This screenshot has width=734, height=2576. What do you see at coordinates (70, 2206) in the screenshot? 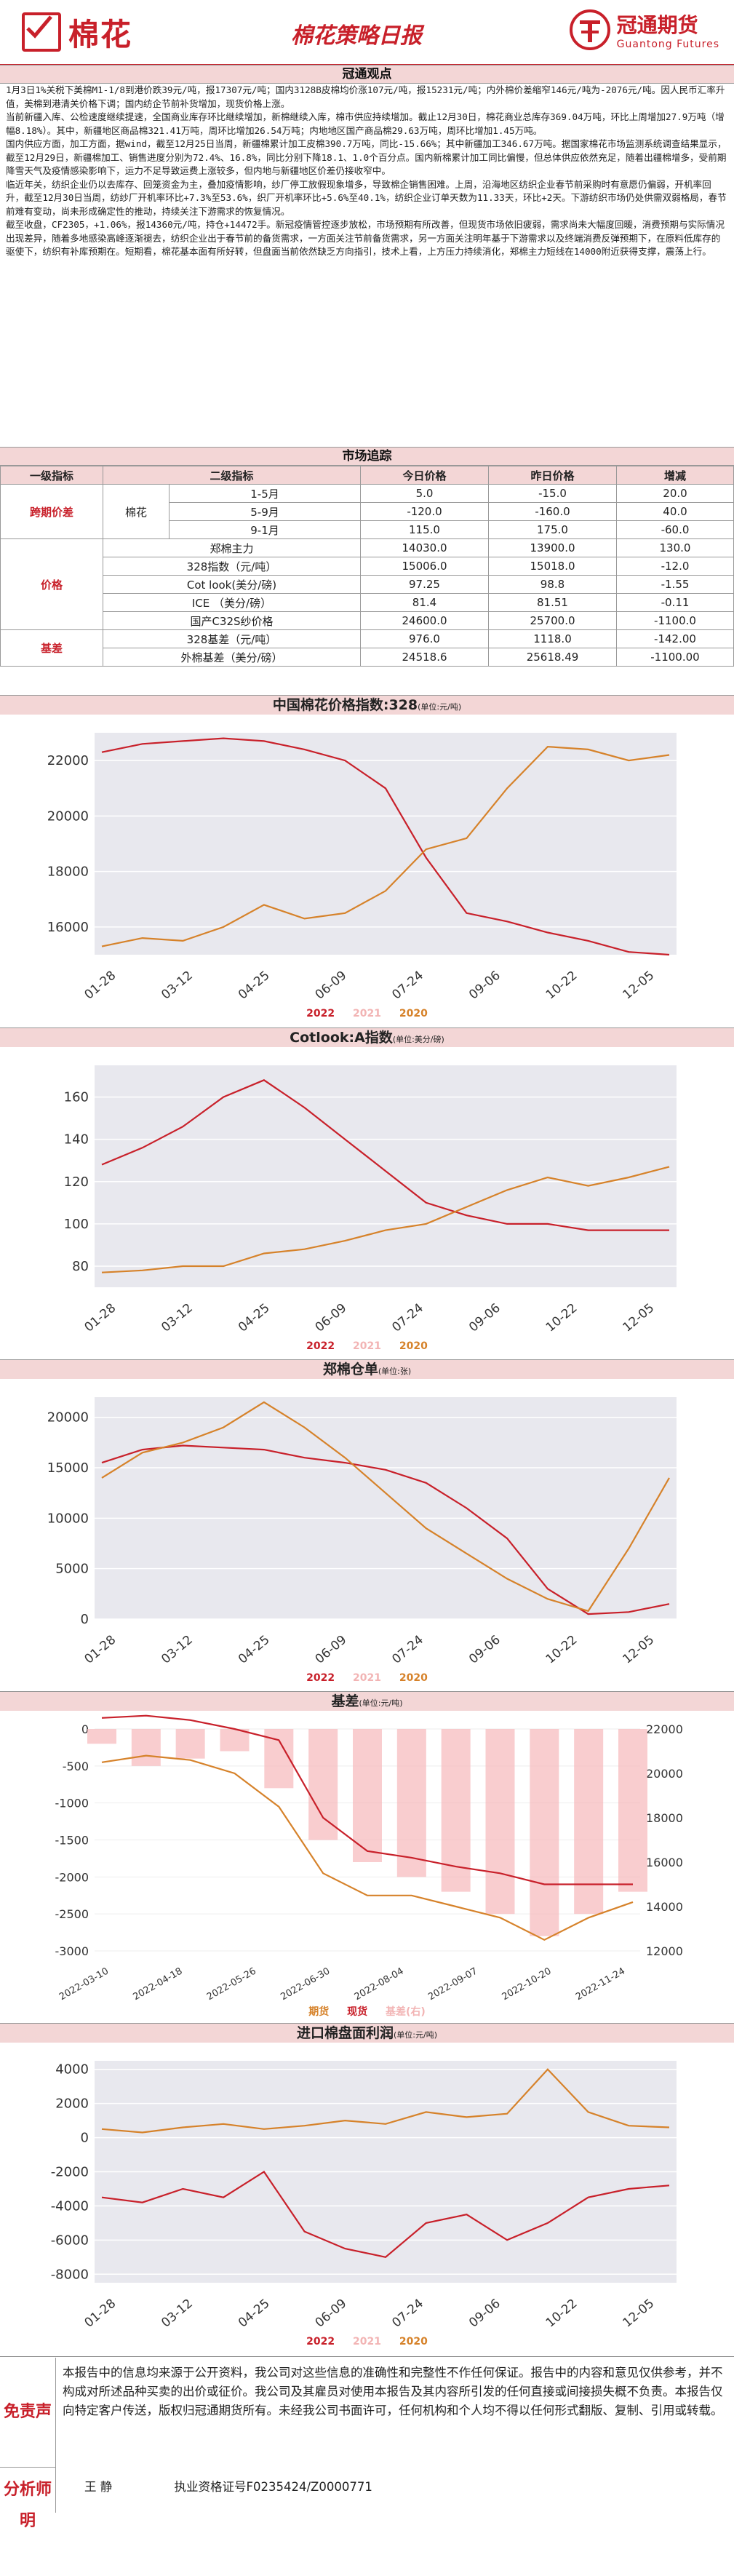
I see `y-tick-label: -4000` at bounding box center [70, 2206].